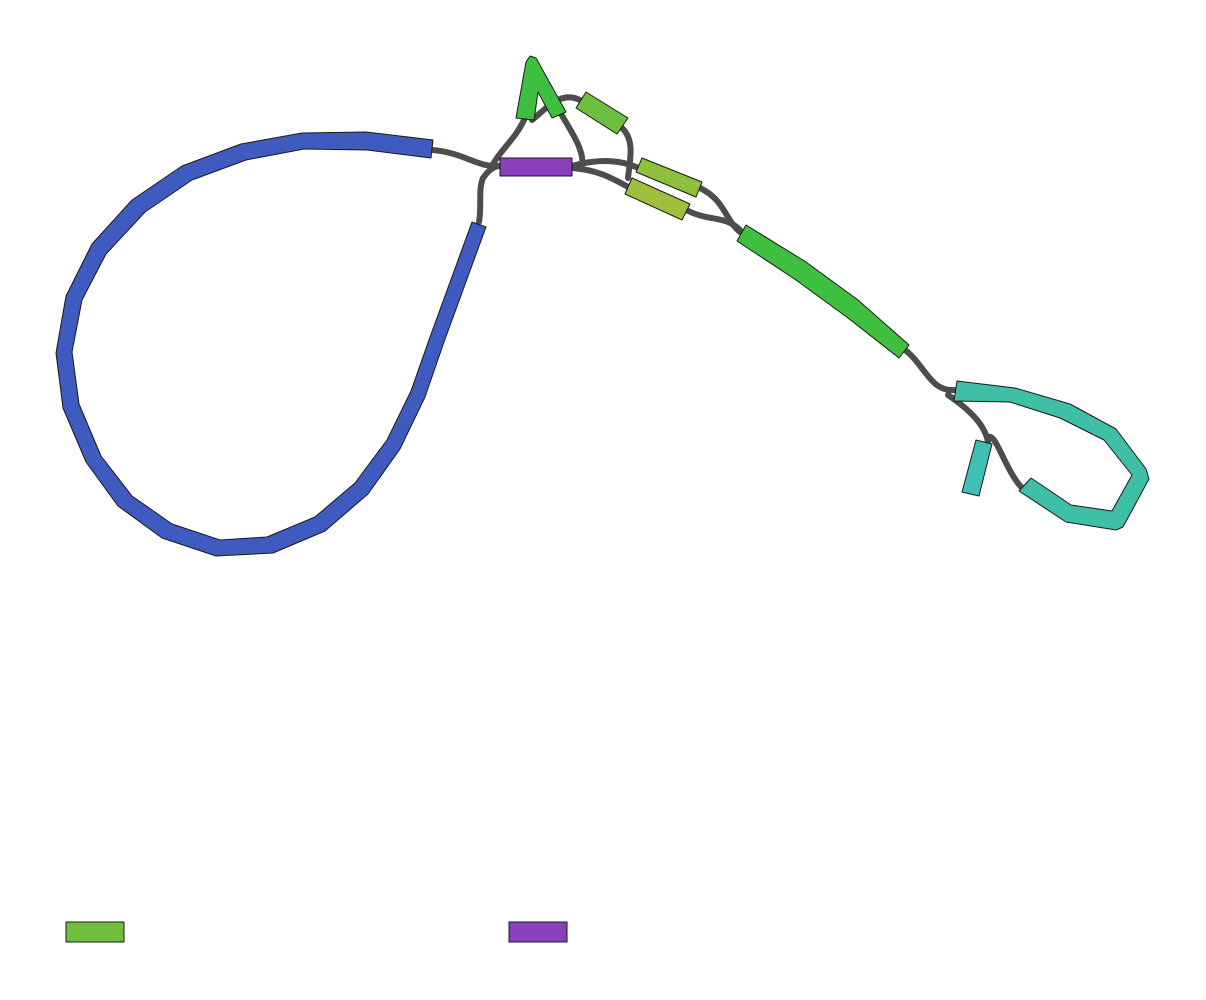 This screenshot has width=1206, height=1000. Describe the element at coordinates (607, 165) in the screenshot. I see `link-purple-to-olive` at that location.